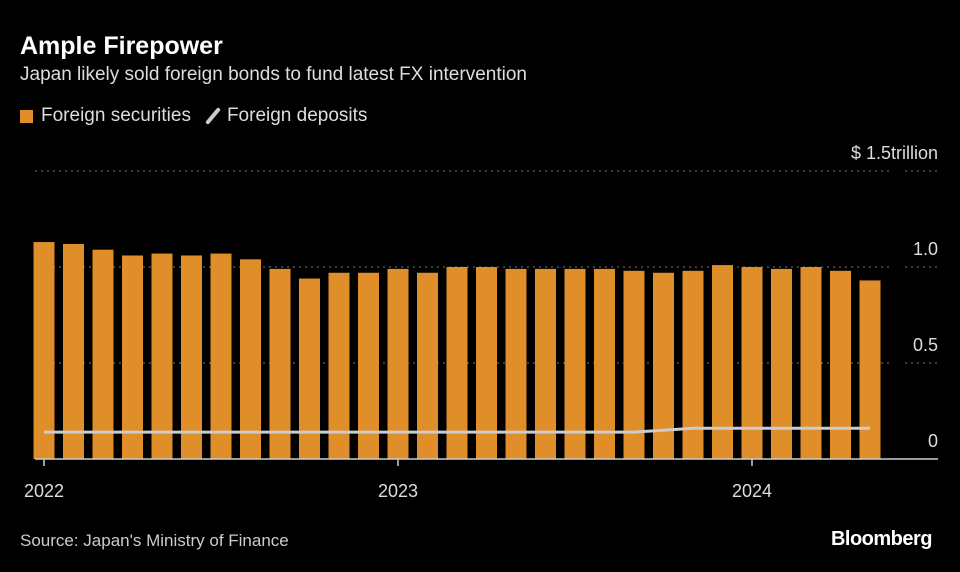 The width and height of the screenshot is (960, 572). What do you see at coordinates (154, 540) in the screenshot?
I see `source-note: Source: Japan's Ministry of Finance` at bounding box center [154, 540].